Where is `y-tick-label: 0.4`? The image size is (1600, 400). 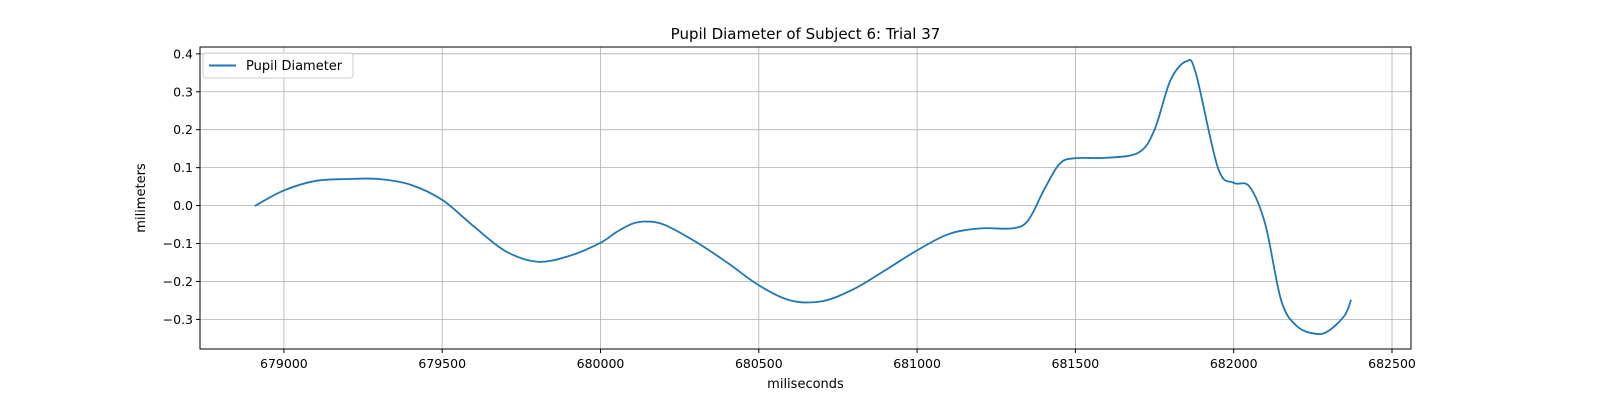 y-tick-label: 0.4 is located at coordinates (183, 53).